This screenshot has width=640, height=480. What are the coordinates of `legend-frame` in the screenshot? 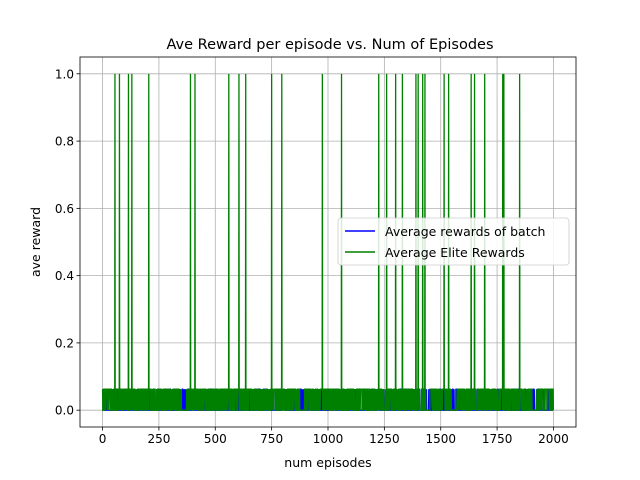 It's located at (453, 241).